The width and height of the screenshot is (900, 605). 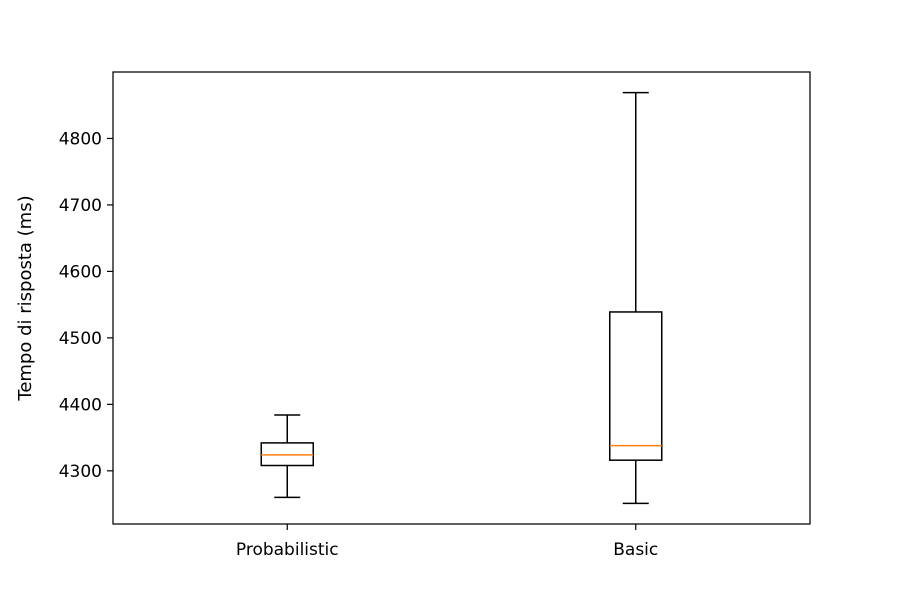 I want to click on y-axis-ticks: 4300 4400 4500 4600 4700 4800, so click(x=86, y=305).